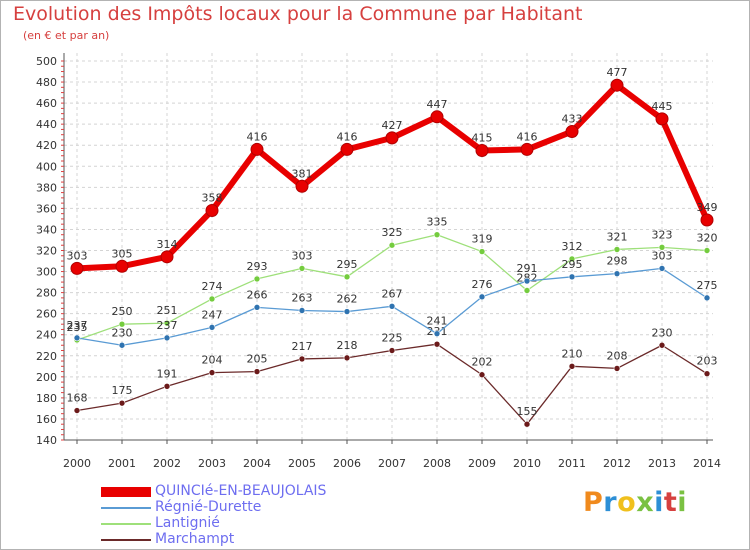 This screenshot has height=550, width=750. Describe the element at coordinates (167, 373) in the screenshot. I see `data-label: 191` at that location.